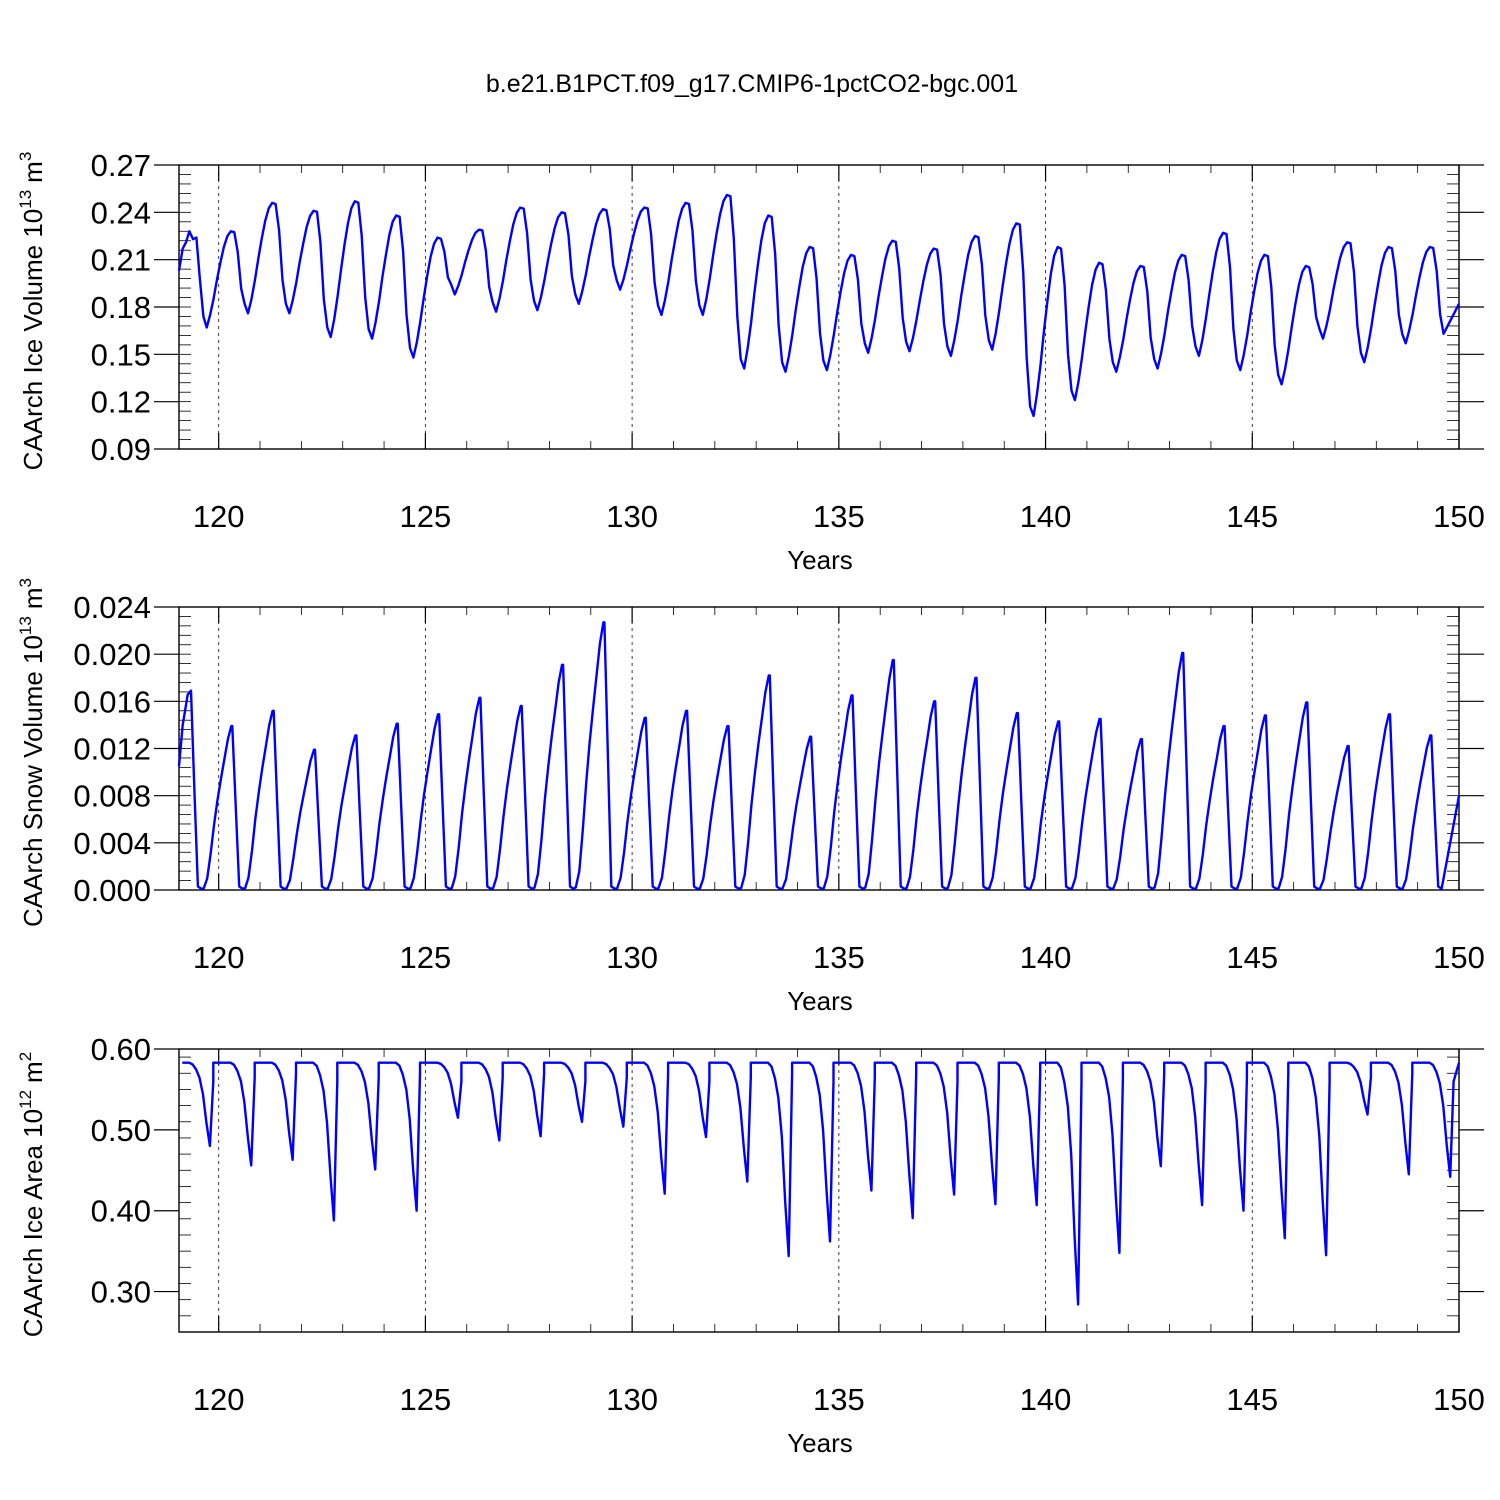  What do you see at coordinates (112, 890) in the screenshot?
I see `y-tick-label: 0.000` at bounding box center [112, 890].